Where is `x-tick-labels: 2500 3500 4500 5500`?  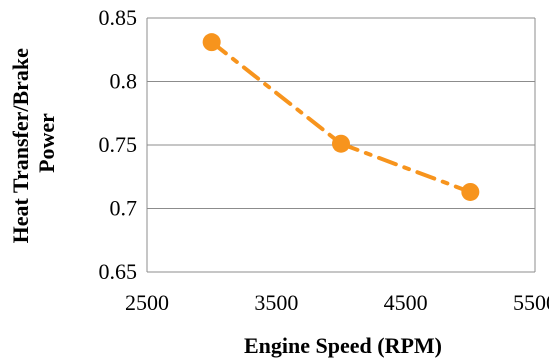
x-tick-labels: 2500 3500 4500 5500 is located at coordinates (337, 302).